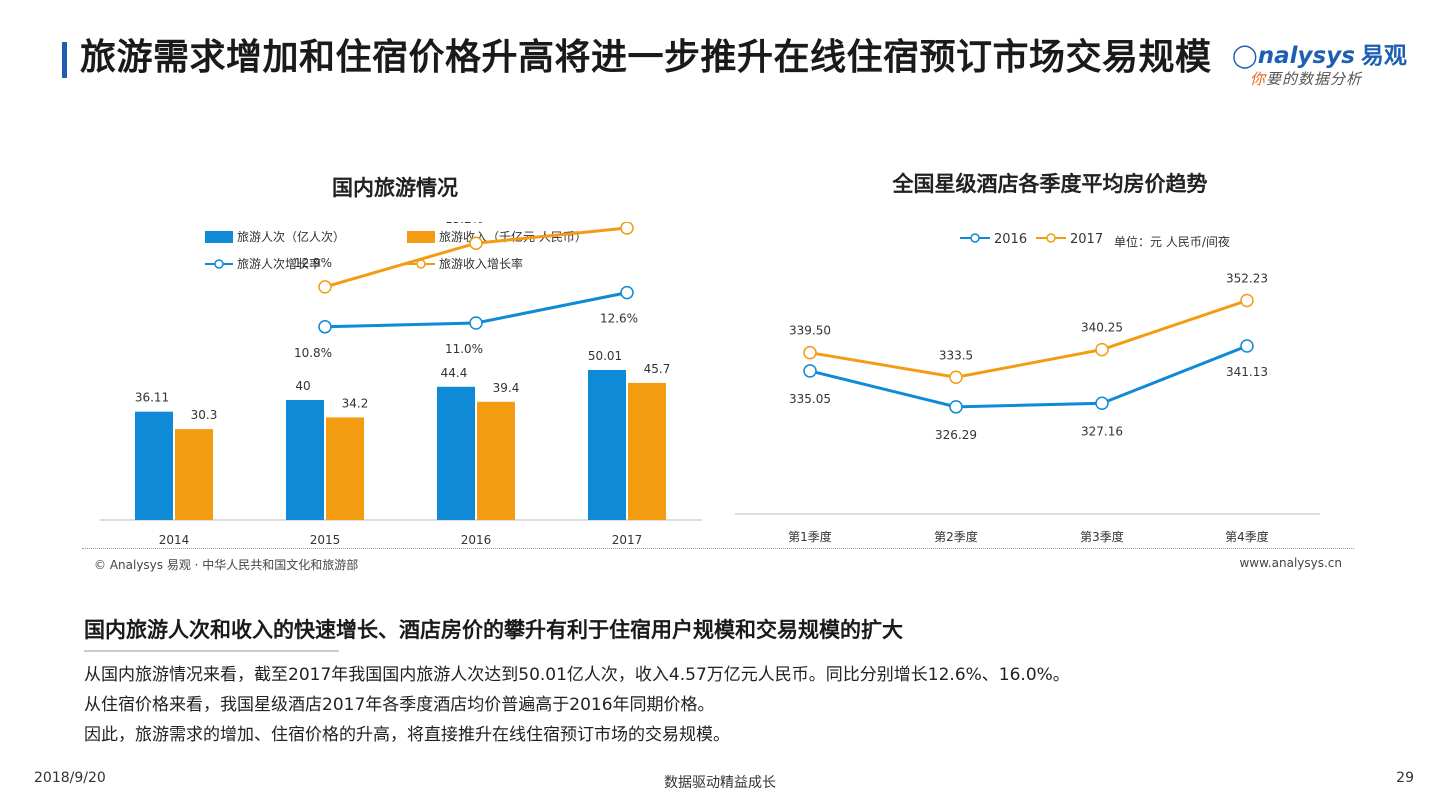 The height and width of the screenshot is (810, 1440). Describe the element at coordinates (464, 224) in the screenshot. I see `line-label-1-2: 15.2%` at that location.